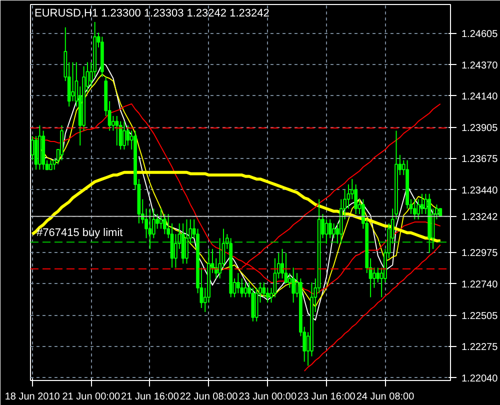 This screenshot has height=405, width=500. Describe the element at coordinates (480, 378) in the screenshot. I see `y-tick-label: 1.22040` at that location.